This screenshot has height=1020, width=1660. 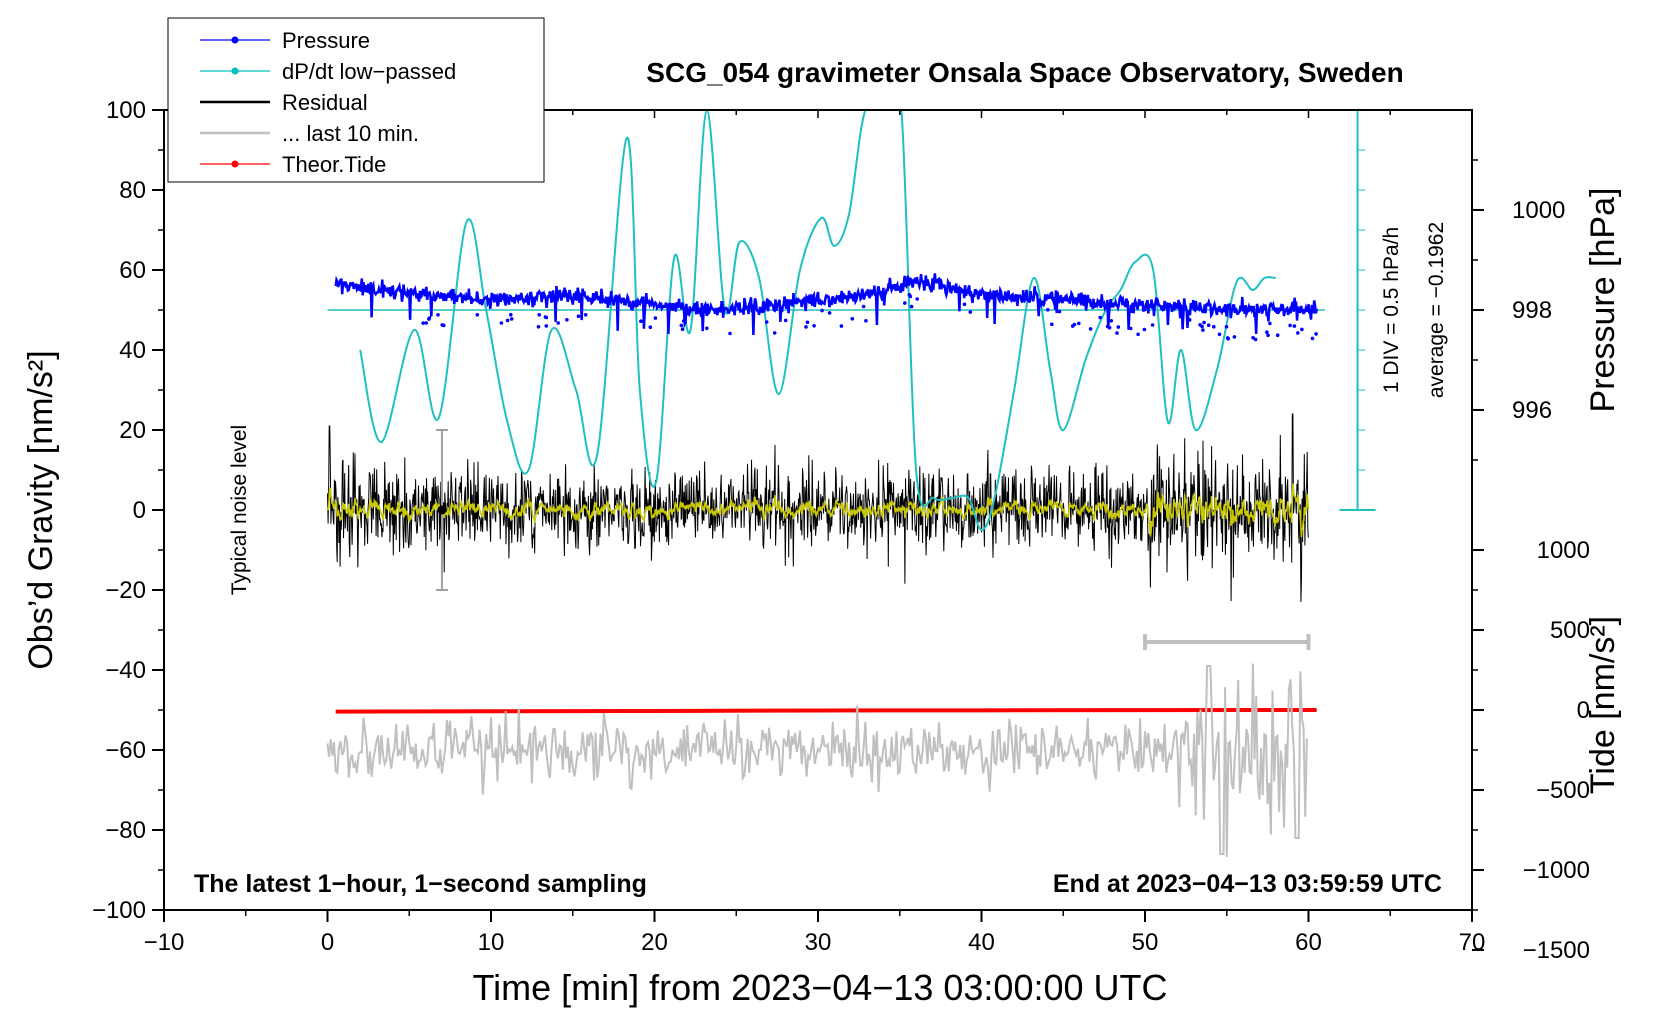 I want to click on legend-label: Theor.Tide, so click(x=334, y=164).